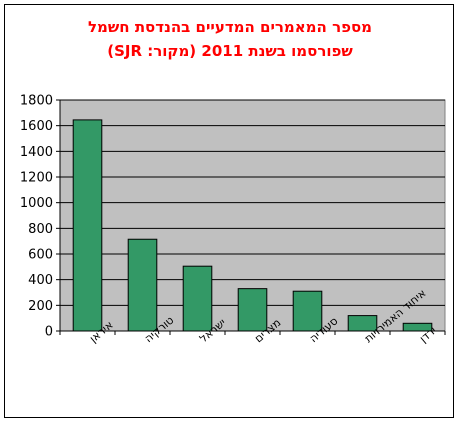 The width and height of the screenshot is (460, 424). Describe the element at coordinates (36, 217) in the screenshot. I see `y-tick-labels: 0 200 400 600 800 1000 1200 1400 1600 1800` at that location.